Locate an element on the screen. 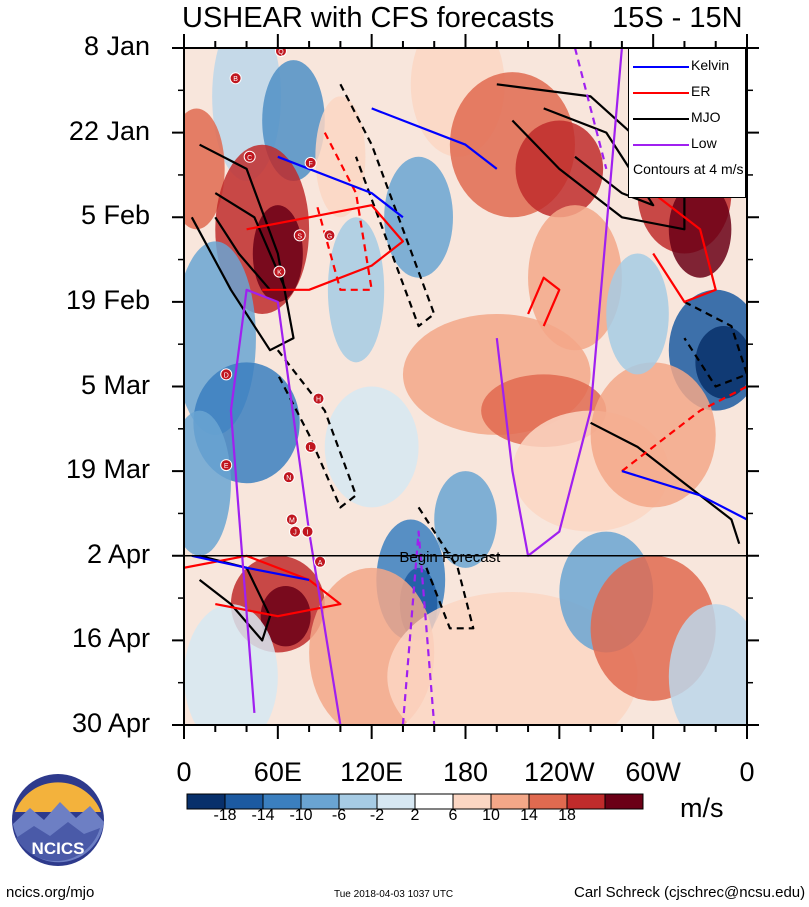 This screenshot has height=907, width=809. colorbar-level-label: -2 is located at coordinates (377, 815).